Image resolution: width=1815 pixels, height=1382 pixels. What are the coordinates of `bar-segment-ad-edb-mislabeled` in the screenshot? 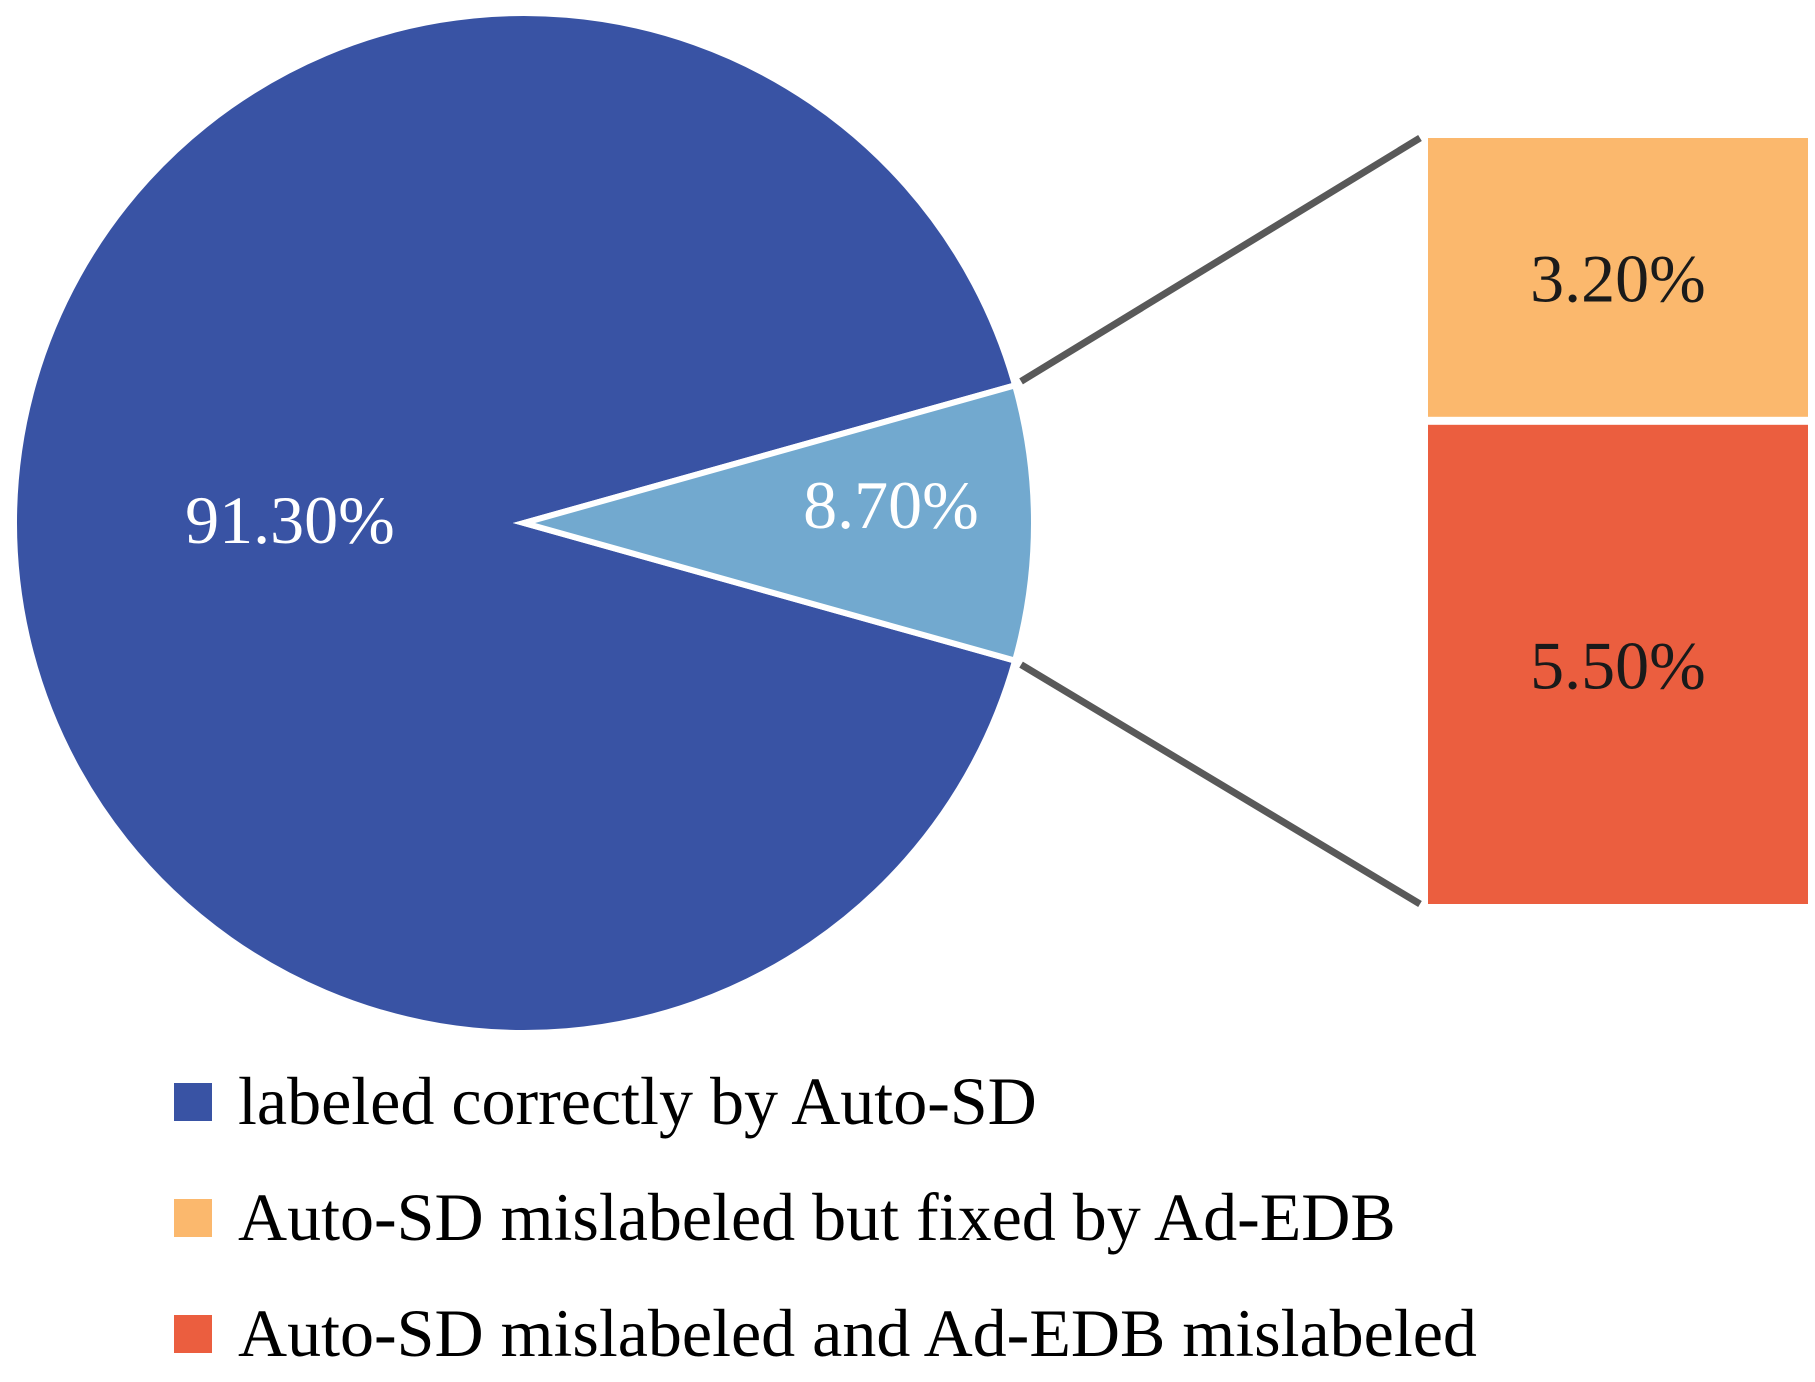 It's located at (1618, 664).